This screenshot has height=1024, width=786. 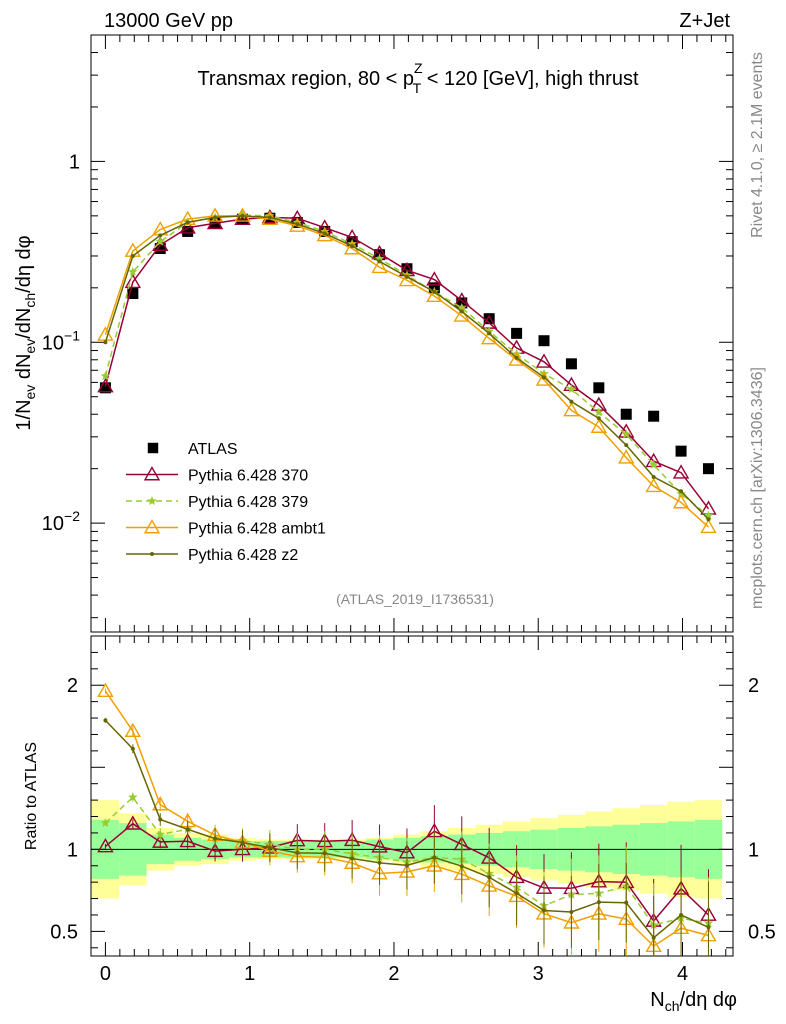 What do you see at coordinates (762, 932) in the screenshot?
I see `ratio-tick-label-right: 0.5` at bounding box center [762, 932].